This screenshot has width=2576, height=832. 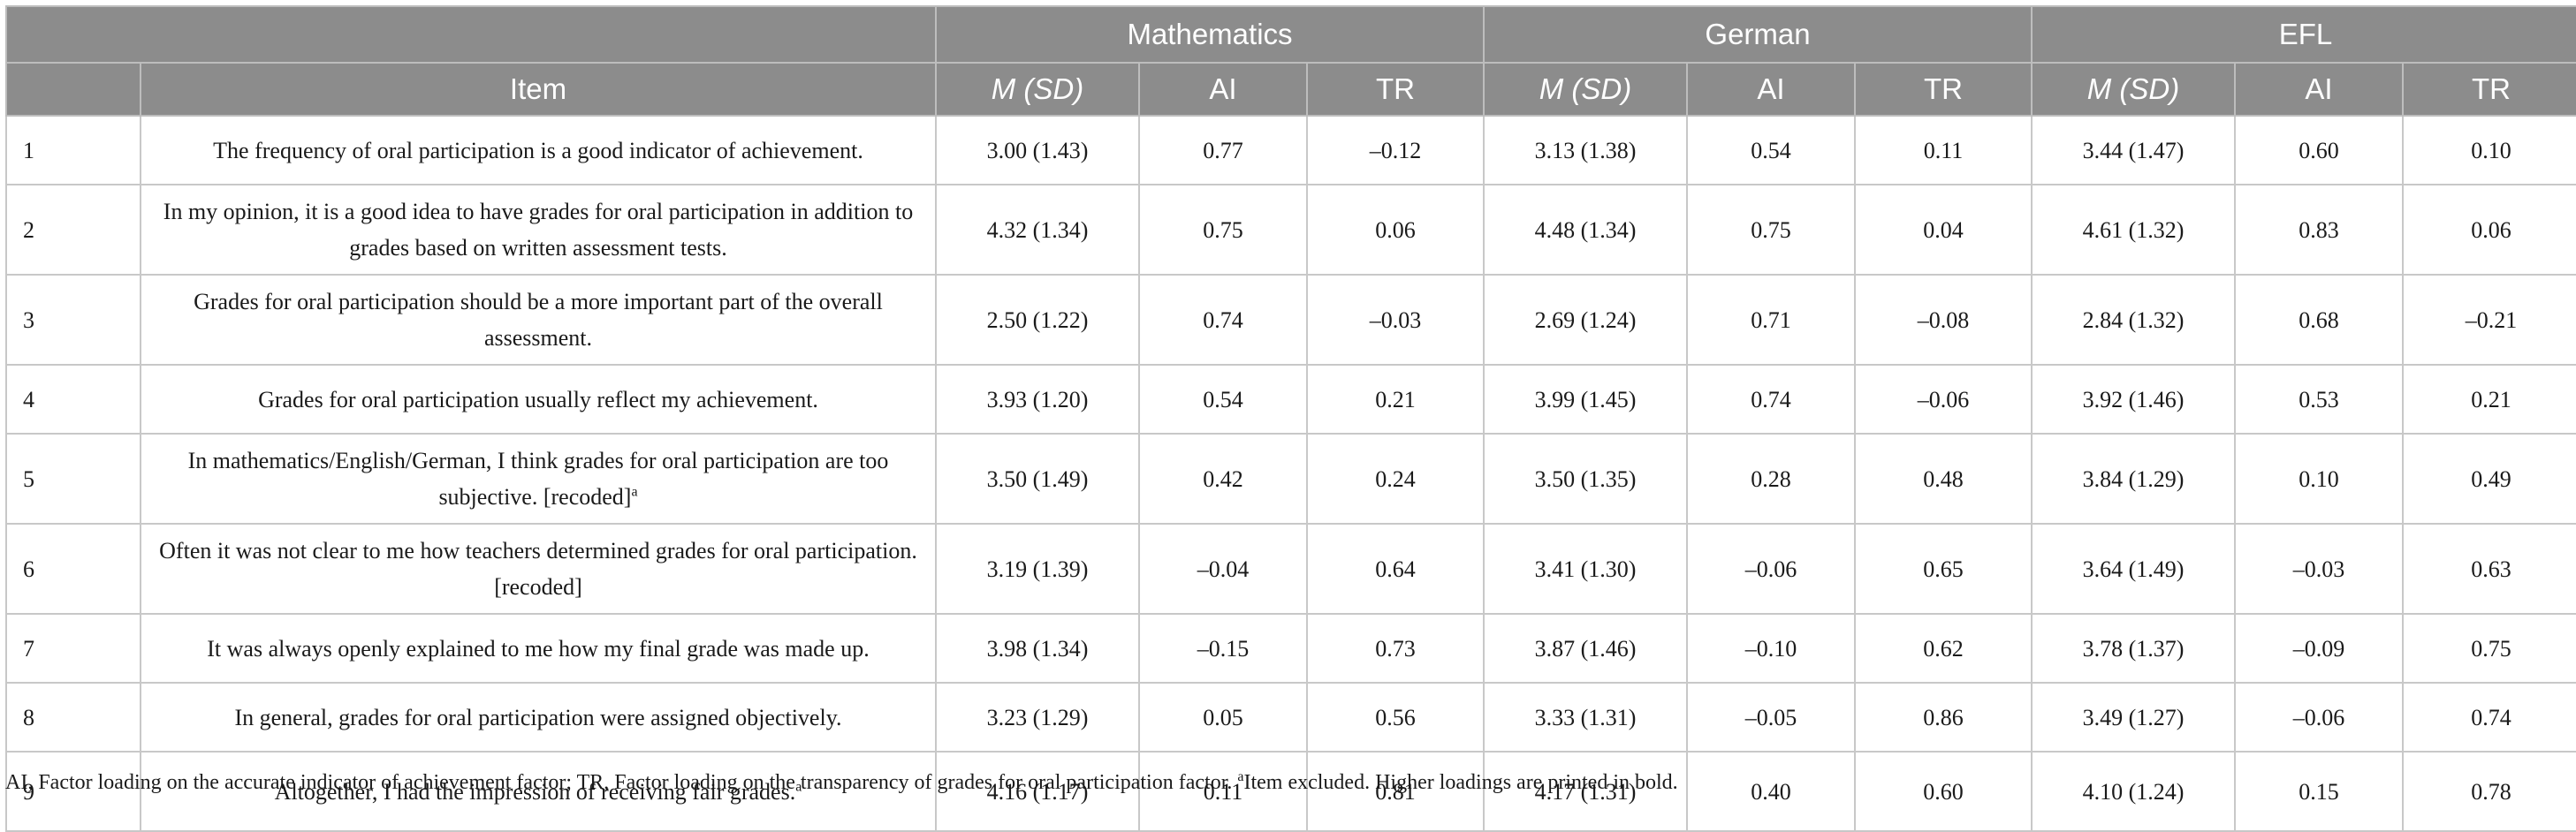 I want to click on row-number: 1, so click(x=73, y=150).